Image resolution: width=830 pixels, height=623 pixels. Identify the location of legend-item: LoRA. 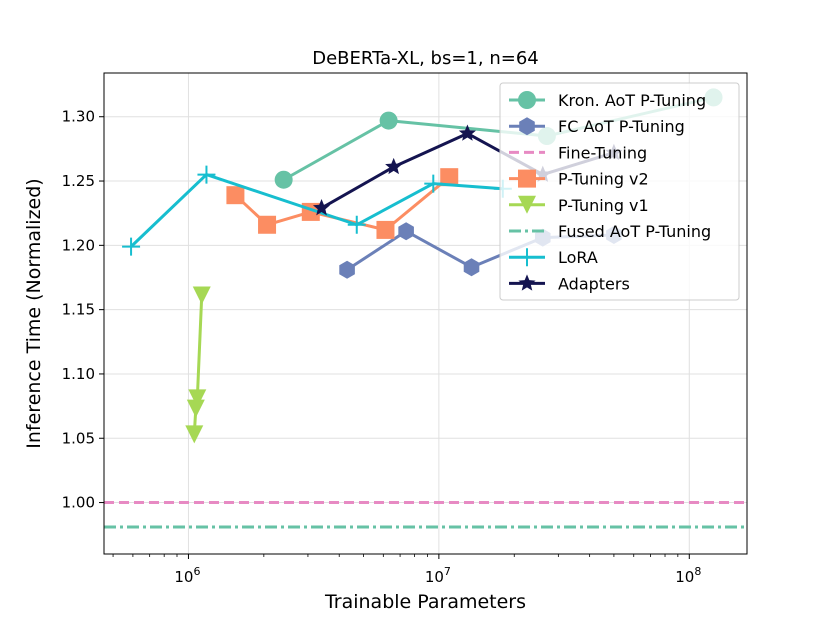
(553, 257).